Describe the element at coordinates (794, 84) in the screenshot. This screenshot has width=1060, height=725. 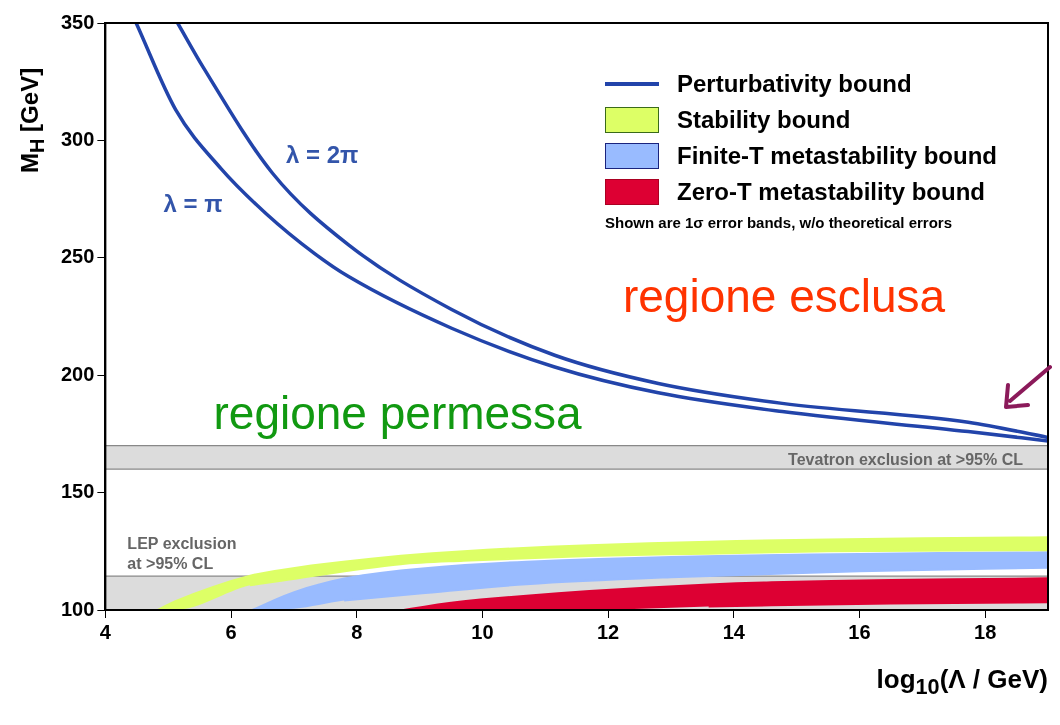
I see `legend-label: Perturbativity bound` at that location.